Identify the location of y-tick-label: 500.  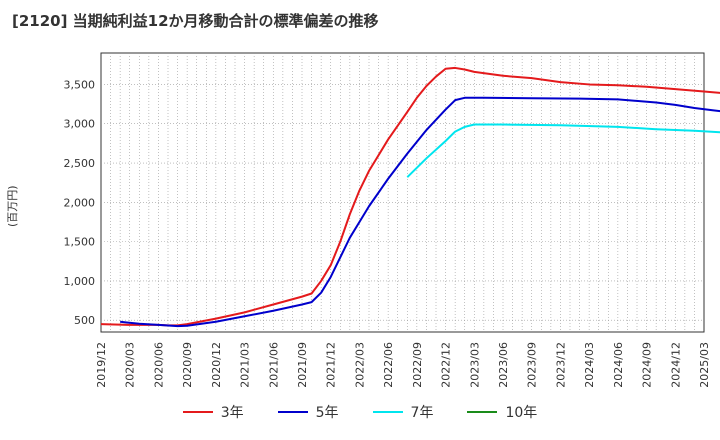
(84, 320).